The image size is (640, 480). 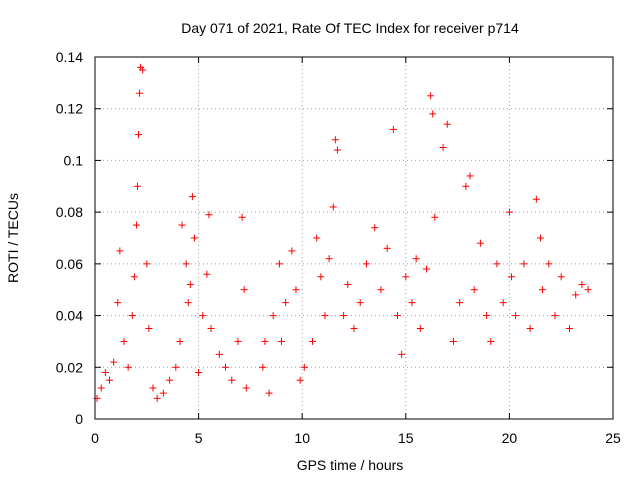 What do you see at coordinates (356, 438) in the screenshot?
I see `x-tick-labels: 0 5 10 15 20 25` at bounding box center [356, 438].